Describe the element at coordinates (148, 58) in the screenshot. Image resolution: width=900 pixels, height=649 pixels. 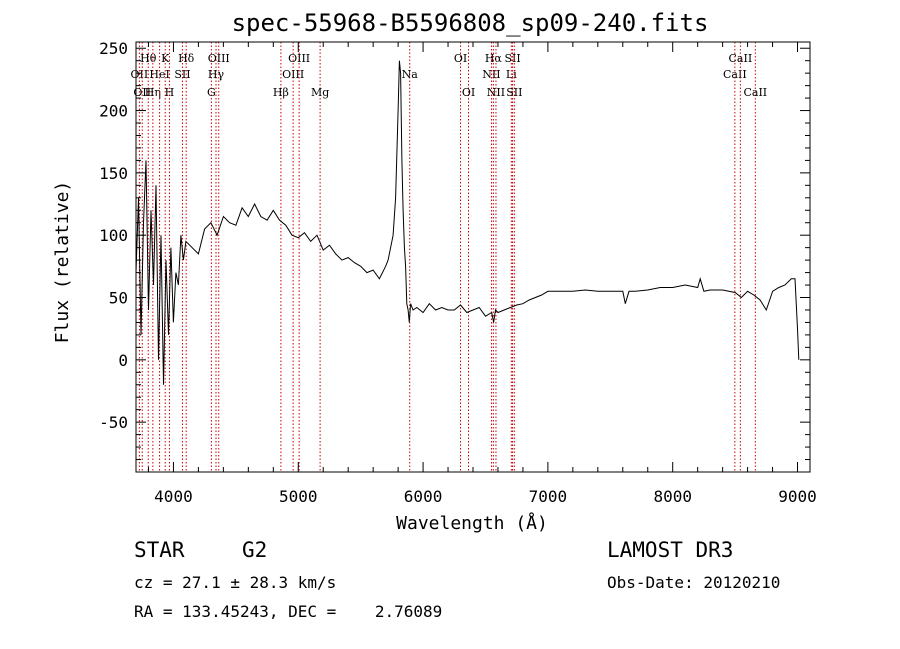
I see `line-marker-label: Hθ` at that location.